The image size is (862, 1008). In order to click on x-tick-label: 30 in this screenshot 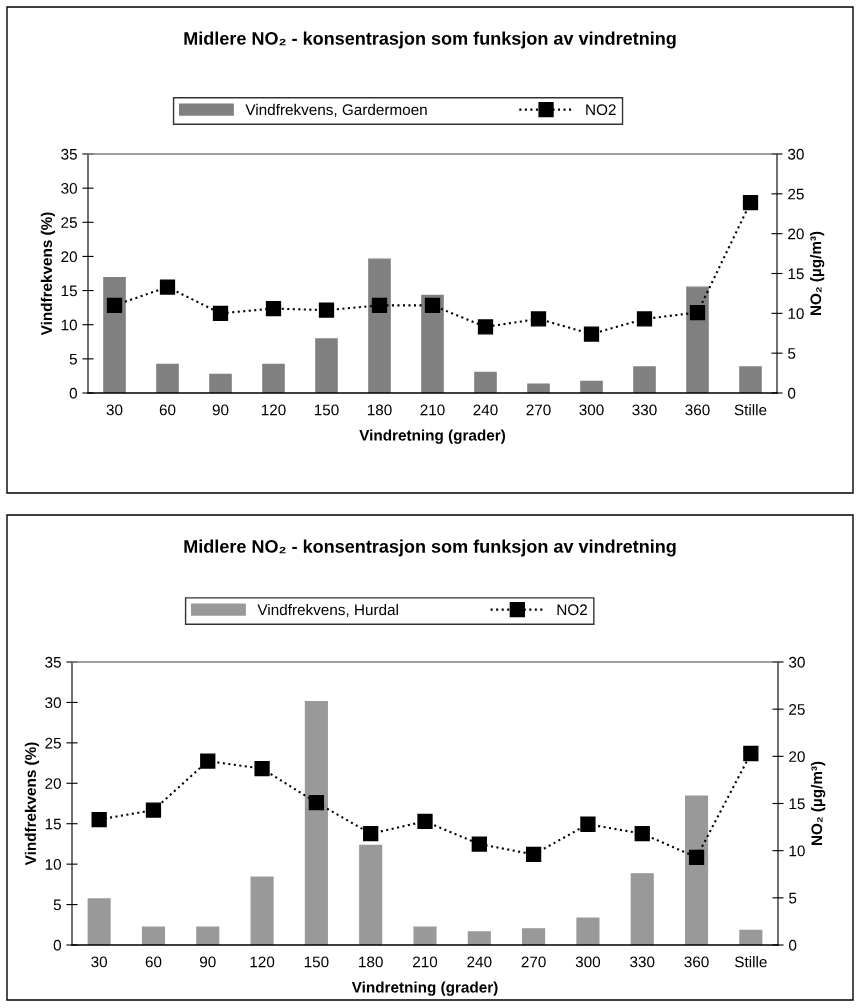, I will do `click(114, 410)`.